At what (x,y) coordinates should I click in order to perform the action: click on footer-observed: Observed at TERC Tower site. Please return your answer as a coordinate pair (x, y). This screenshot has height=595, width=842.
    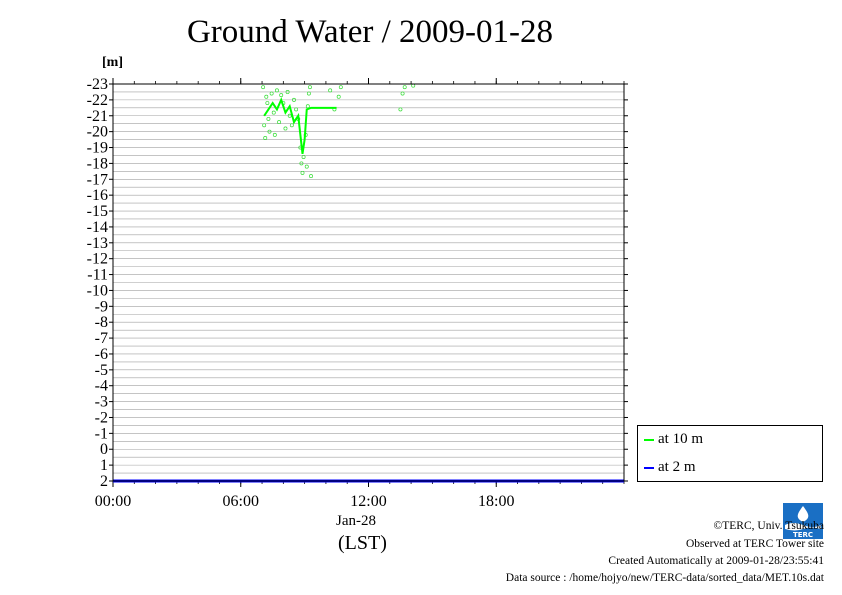
    Looking at the image, I should click on (754, 544).